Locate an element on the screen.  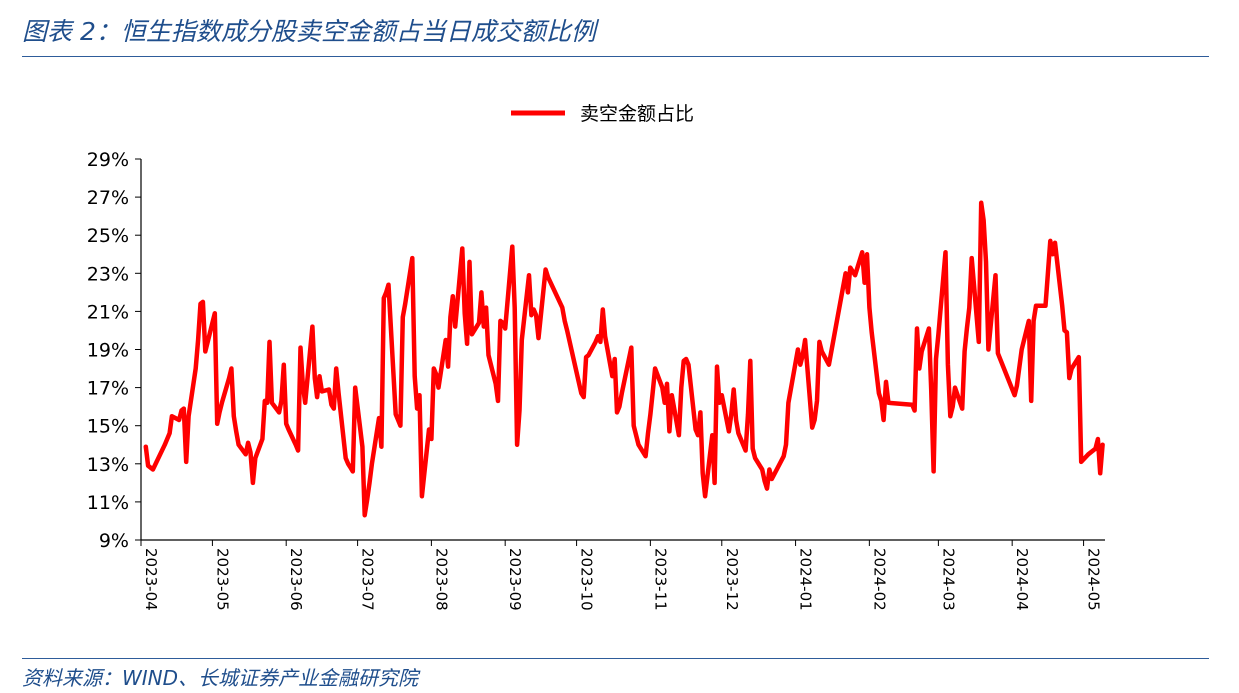
x-tick-label: 2024-02 is located at coordinates (879, 579).